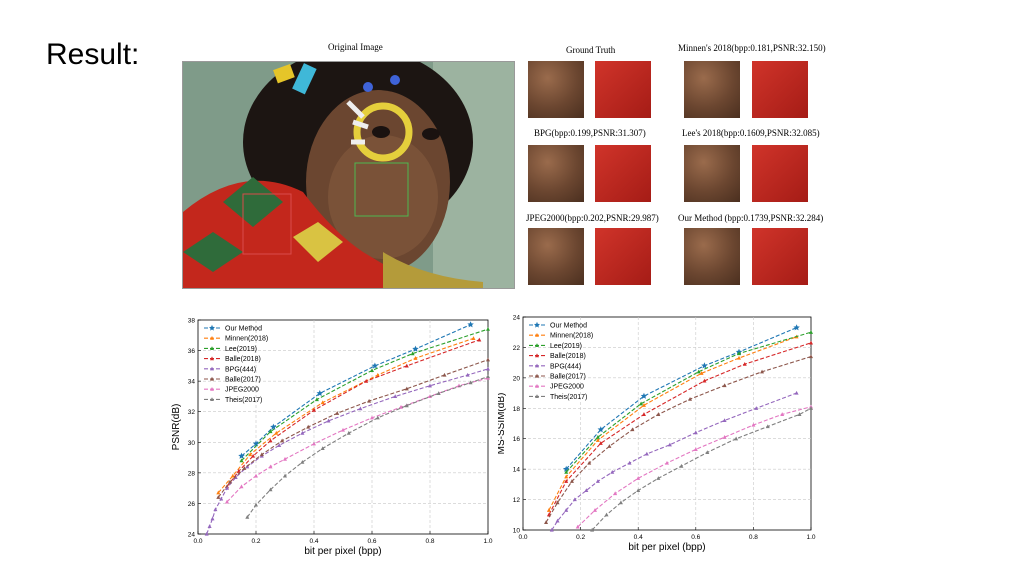  I want to click on slide-title: Result:, so click(93, 54).